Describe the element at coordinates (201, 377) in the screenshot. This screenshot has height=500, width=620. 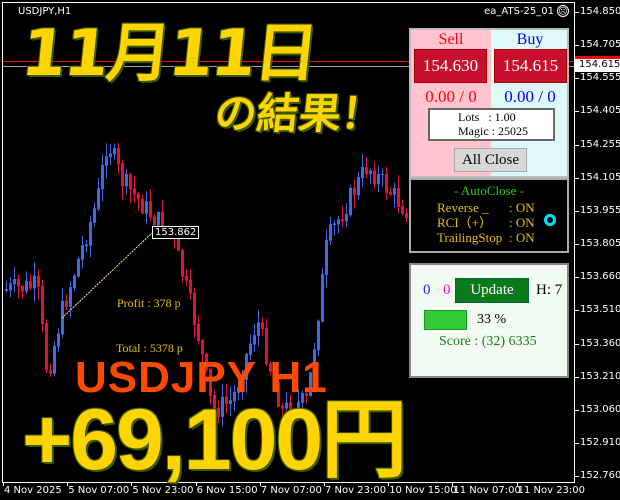
I see `pair-timeframe: USDJPY H1` at that location.